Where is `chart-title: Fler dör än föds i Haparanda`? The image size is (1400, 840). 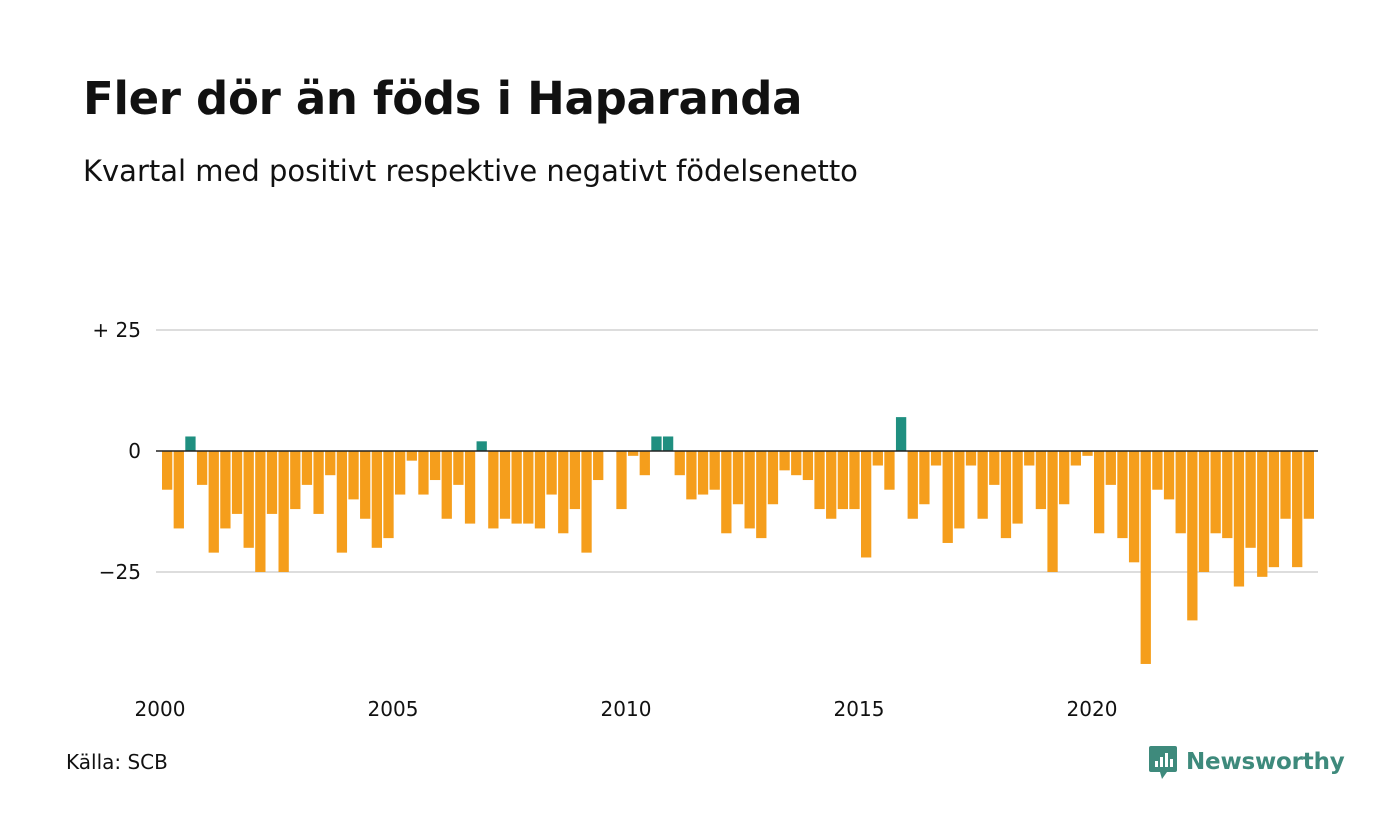
chart-title: Fler dör än föds i Haparanda is located at coordinates (443, 98).